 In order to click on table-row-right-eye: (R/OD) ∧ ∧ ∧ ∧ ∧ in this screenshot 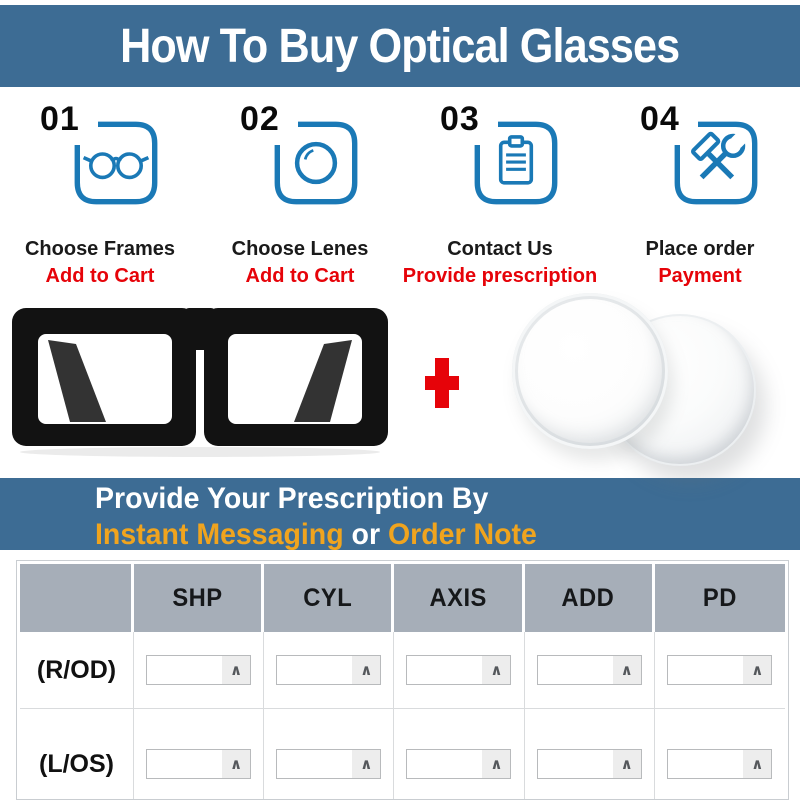, I will do `click(402, 670)`.